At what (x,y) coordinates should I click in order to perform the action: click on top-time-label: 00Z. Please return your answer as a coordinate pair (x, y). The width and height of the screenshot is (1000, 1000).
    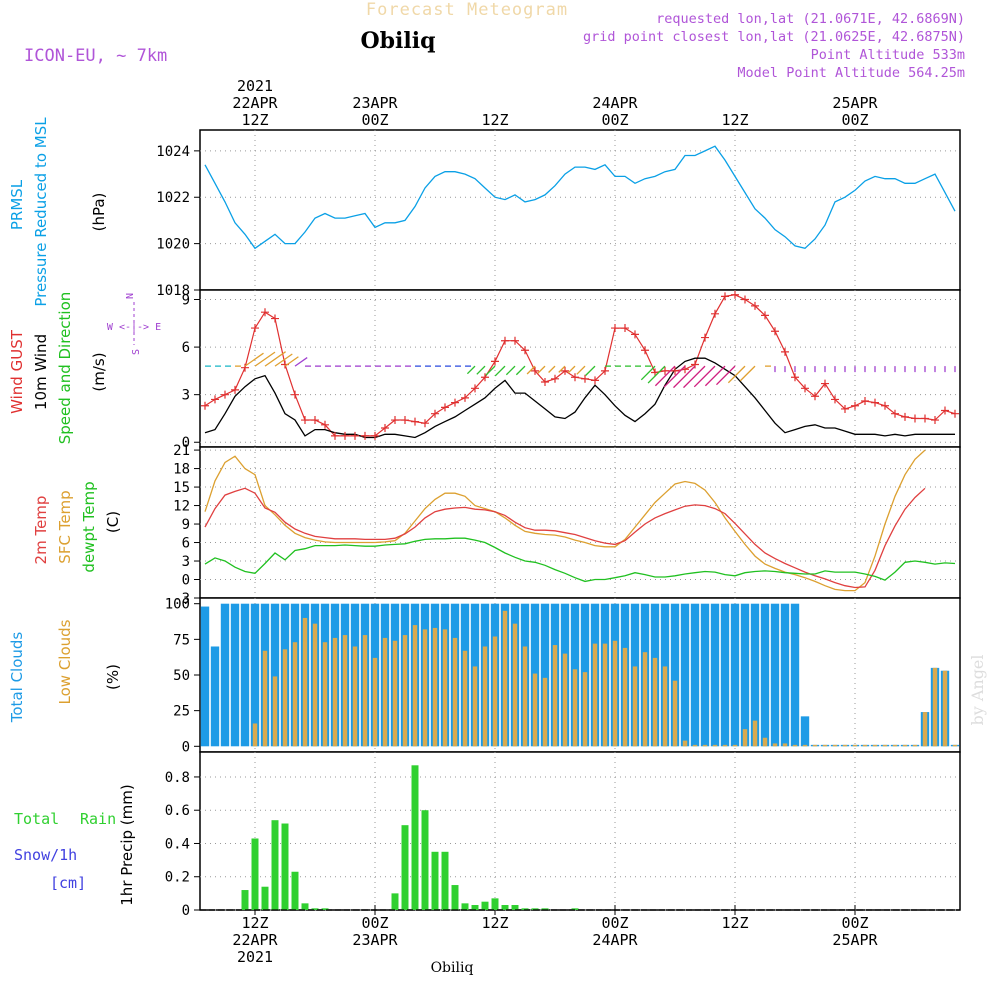
    Looking at the image, I should click on (854, 120).